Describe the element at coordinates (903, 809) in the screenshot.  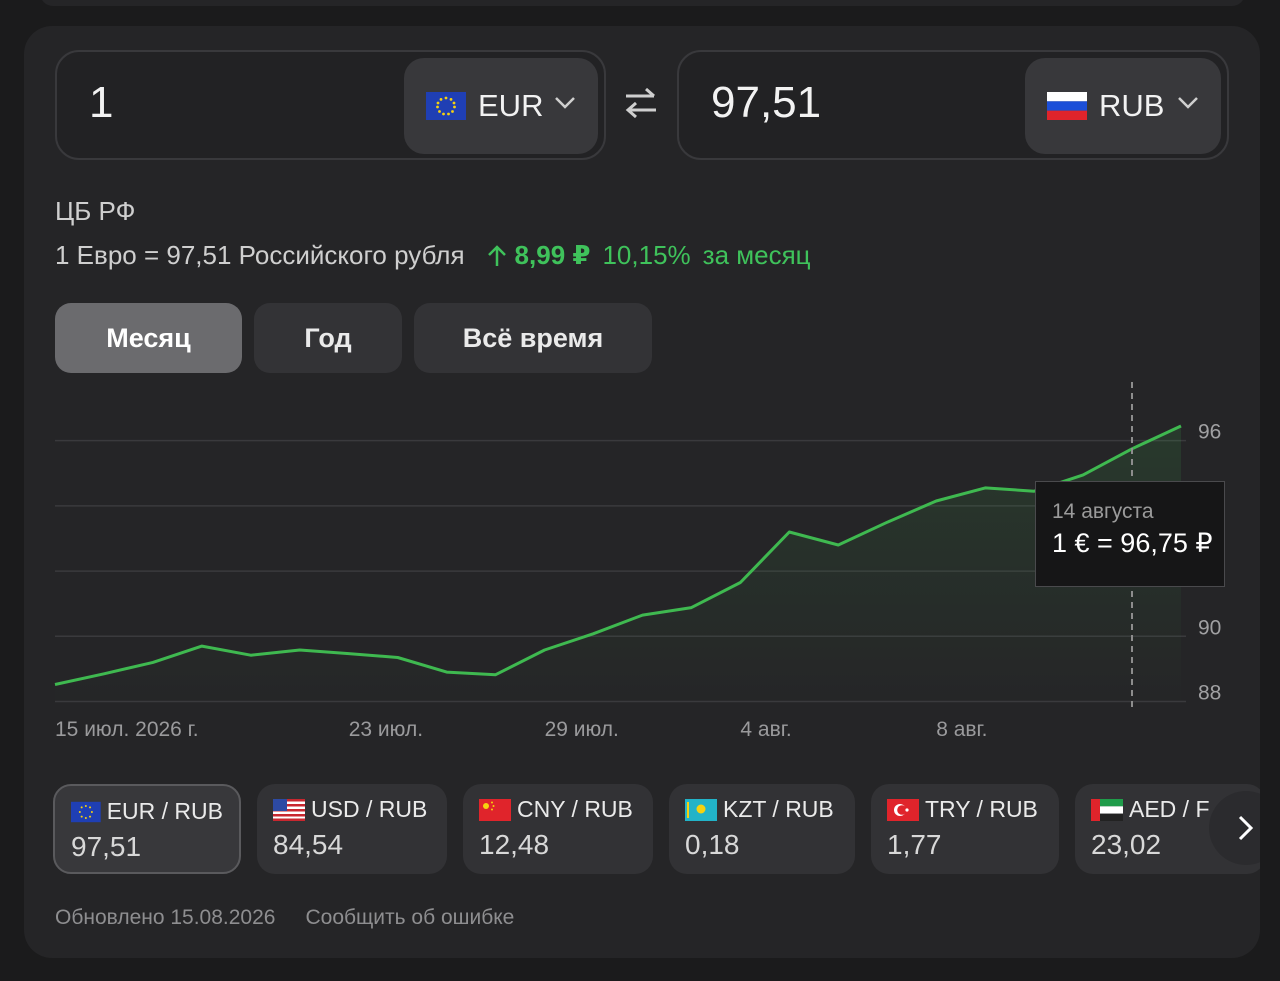
I see `tr-flag-icon` at that location.